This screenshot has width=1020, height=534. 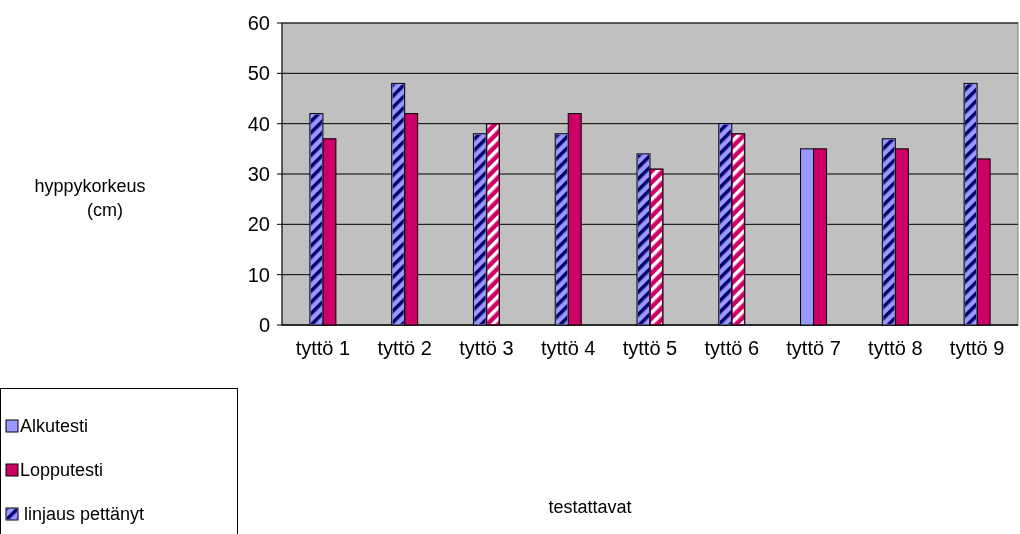 I want to click on y-tick-label: 0, so click(x=264, y=325).